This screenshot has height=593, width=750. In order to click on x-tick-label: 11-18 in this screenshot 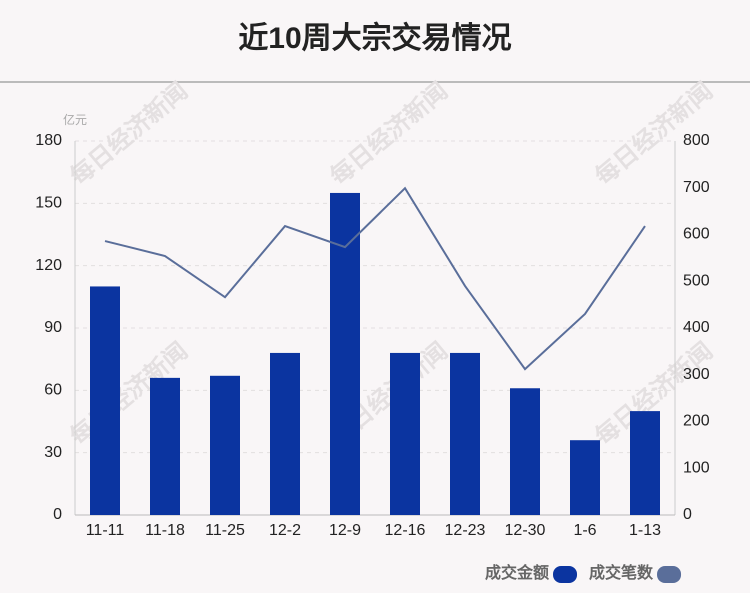, I will do `click(165, 530)`.